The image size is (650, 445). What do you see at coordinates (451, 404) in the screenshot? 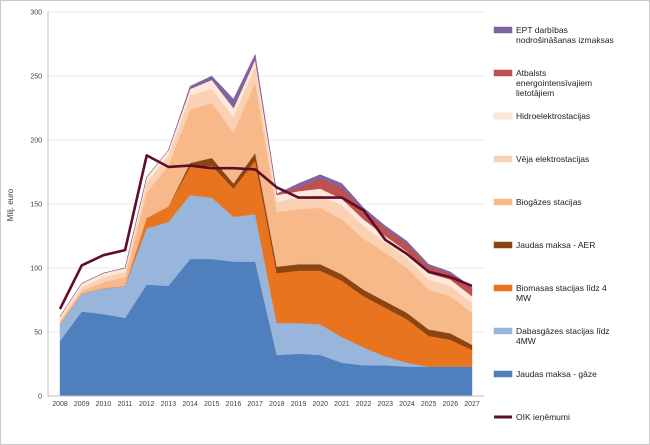
I see `x-tick-label: 2026` at bounding box center [451, 404].